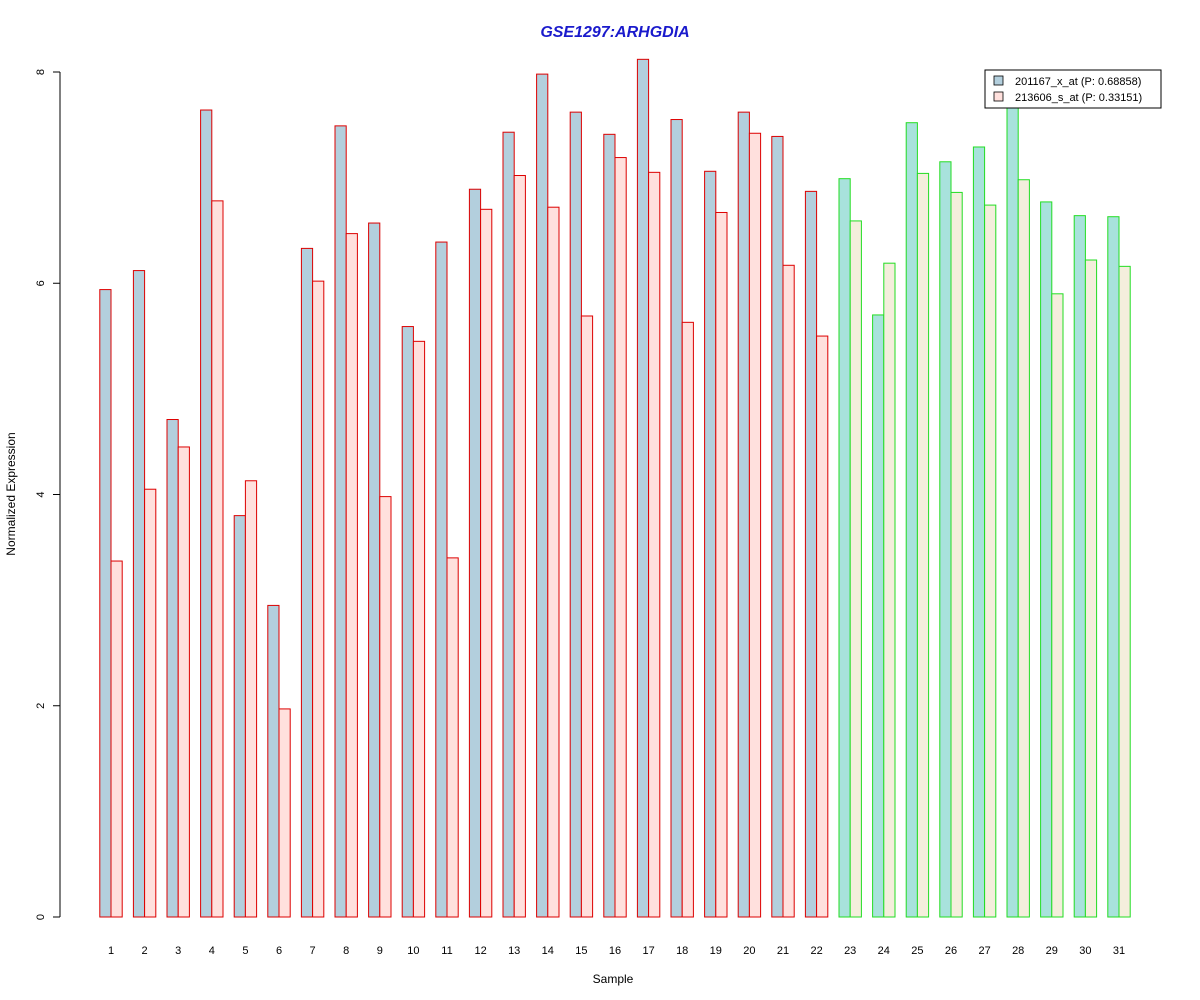 The image size is (1200, 1000). I want to click on x-tick-label: 26, so click(951, 951).